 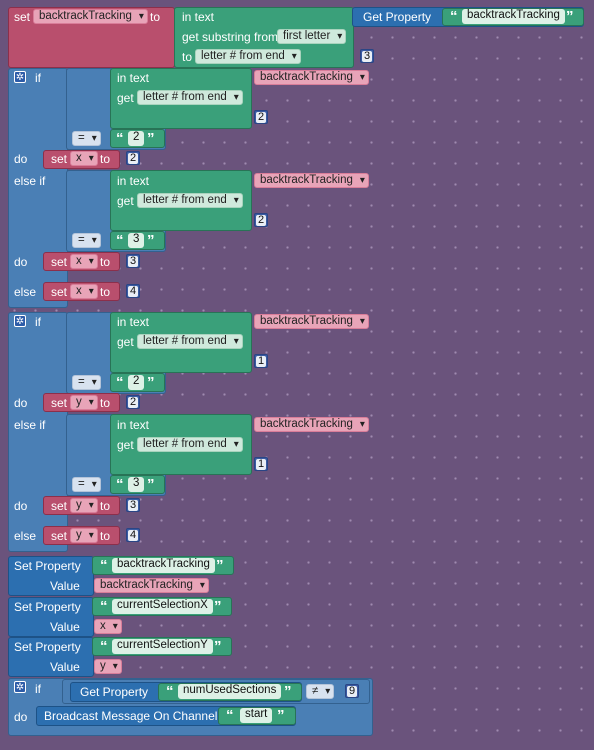 What do you see at coordinates (65, 667) in the screenshot?
I see `value-label: Value` at bounding box center [65, 667].